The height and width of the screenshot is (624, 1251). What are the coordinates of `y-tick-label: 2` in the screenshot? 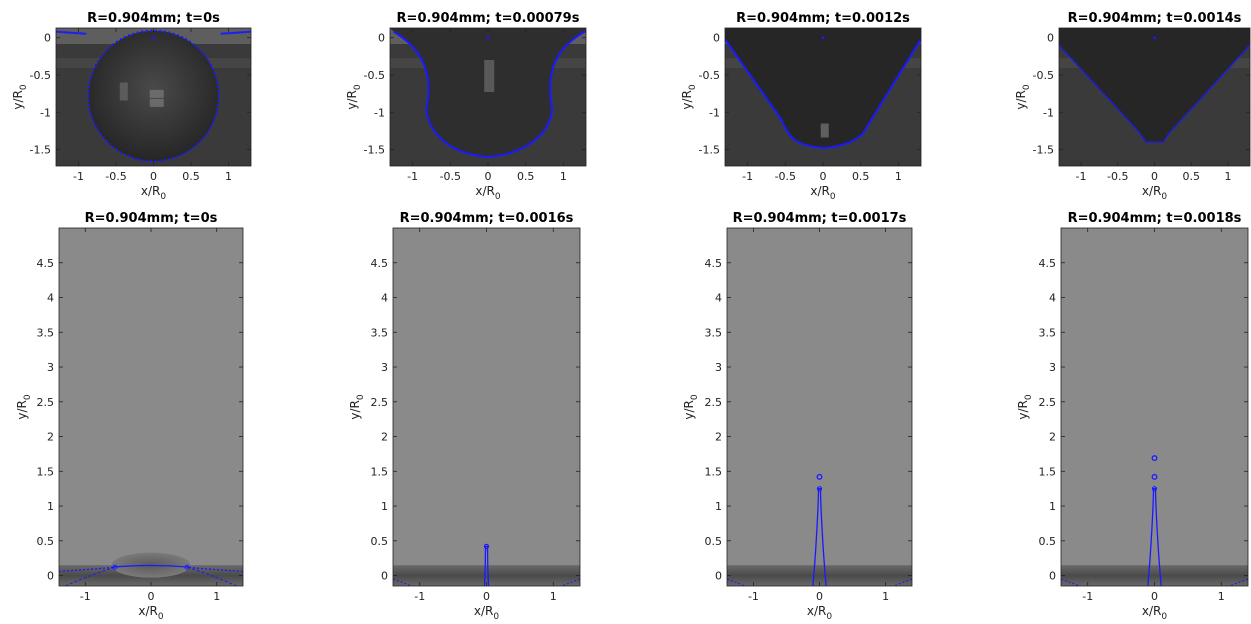 It's located at (50, 437).